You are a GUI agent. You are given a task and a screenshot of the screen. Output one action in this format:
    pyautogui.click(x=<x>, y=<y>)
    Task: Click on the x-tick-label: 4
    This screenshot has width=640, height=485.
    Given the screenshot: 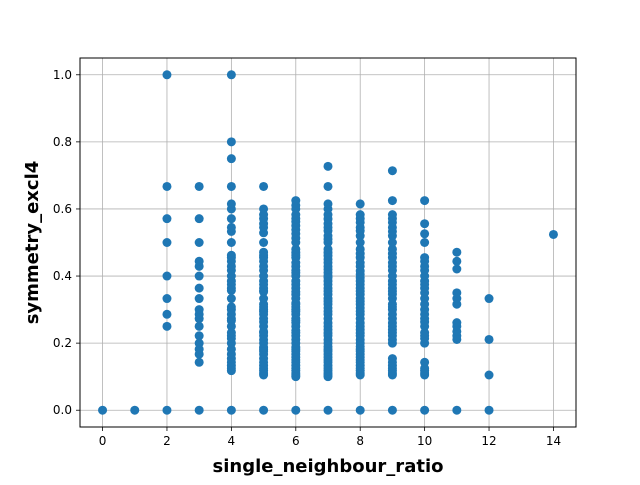 What is the action you would take?
    pyautogui.click(x=232, y=441)
    